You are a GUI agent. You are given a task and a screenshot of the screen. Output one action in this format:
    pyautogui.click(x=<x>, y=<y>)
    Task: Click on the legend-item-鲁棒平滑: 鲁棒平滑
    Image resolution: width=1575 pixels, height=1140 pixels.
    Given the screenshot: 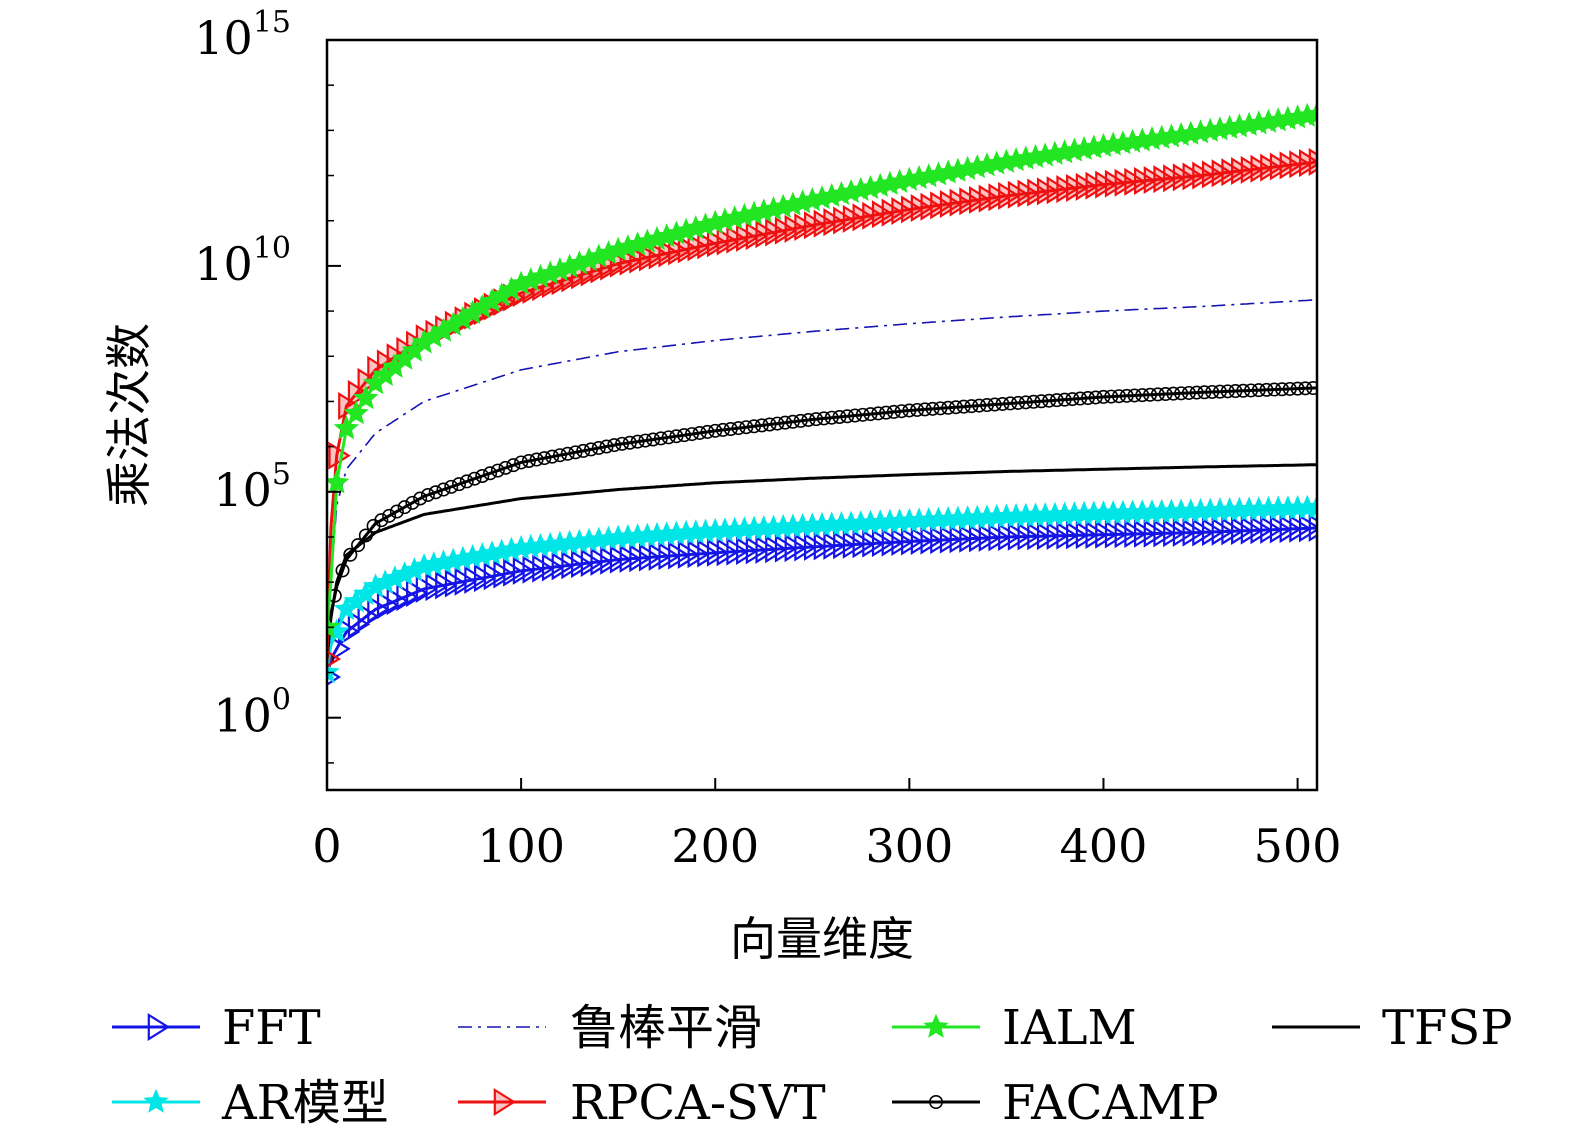 What is the action you would take?
    pyautogui.click(x=610, y=1028)
    